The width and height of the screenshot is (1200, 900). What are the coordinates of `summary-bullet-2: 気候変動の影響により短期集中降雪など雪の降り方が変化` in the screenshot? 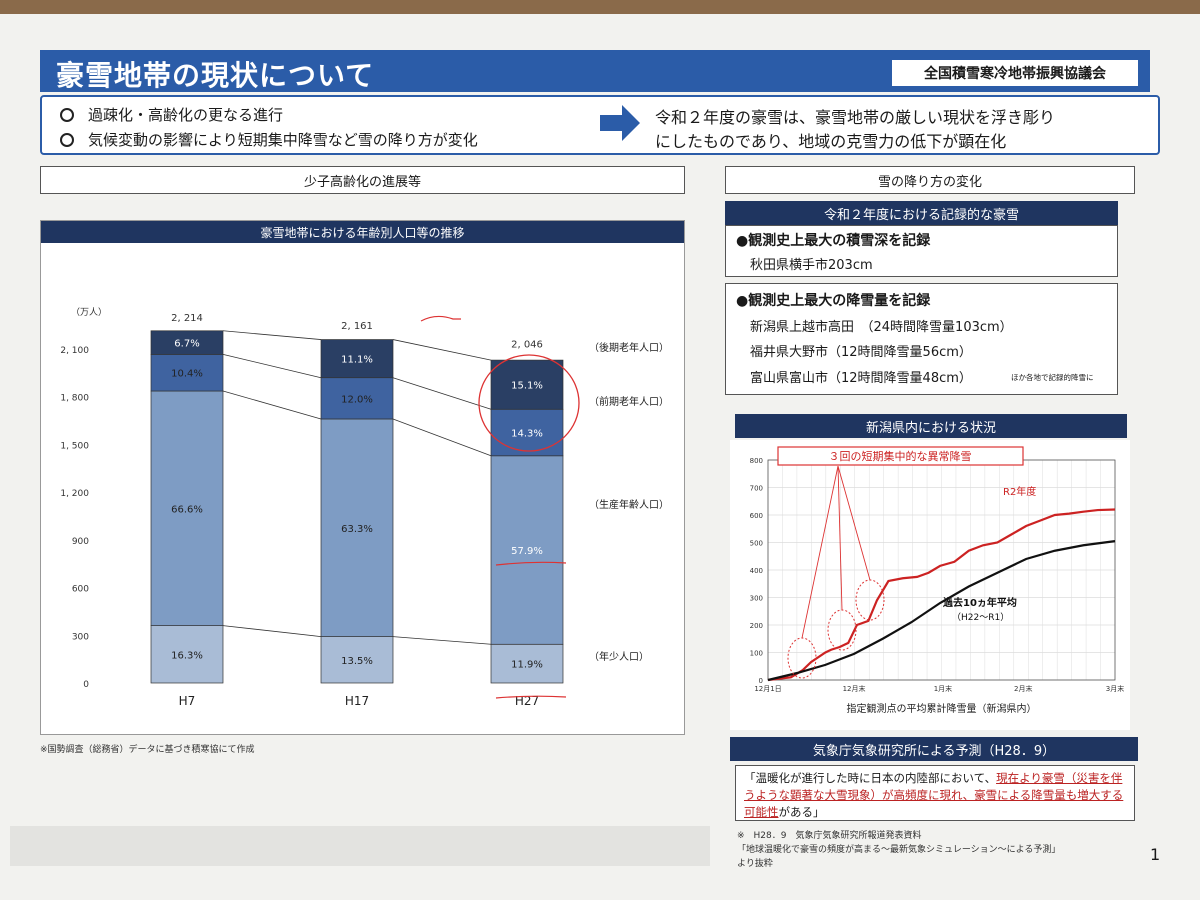 It's located at (269, 139).